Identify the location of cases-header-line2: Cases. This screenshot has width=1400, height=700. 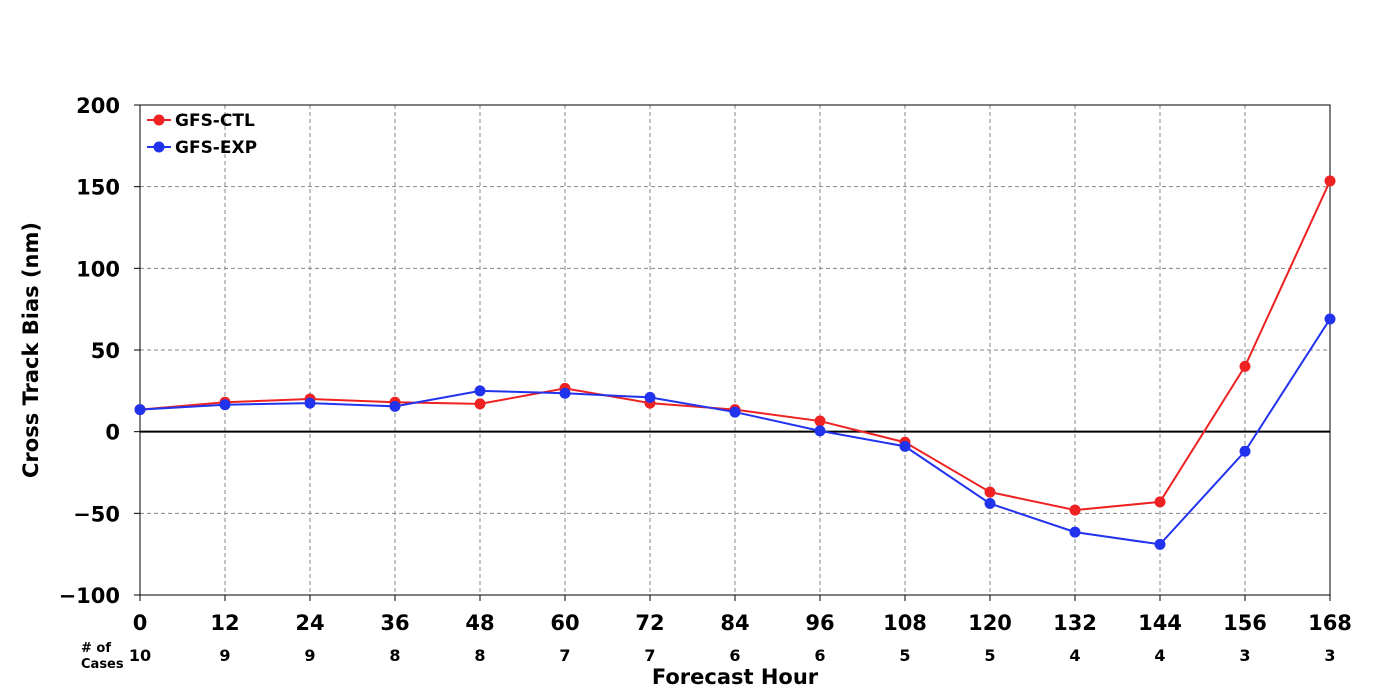
(102, 664).